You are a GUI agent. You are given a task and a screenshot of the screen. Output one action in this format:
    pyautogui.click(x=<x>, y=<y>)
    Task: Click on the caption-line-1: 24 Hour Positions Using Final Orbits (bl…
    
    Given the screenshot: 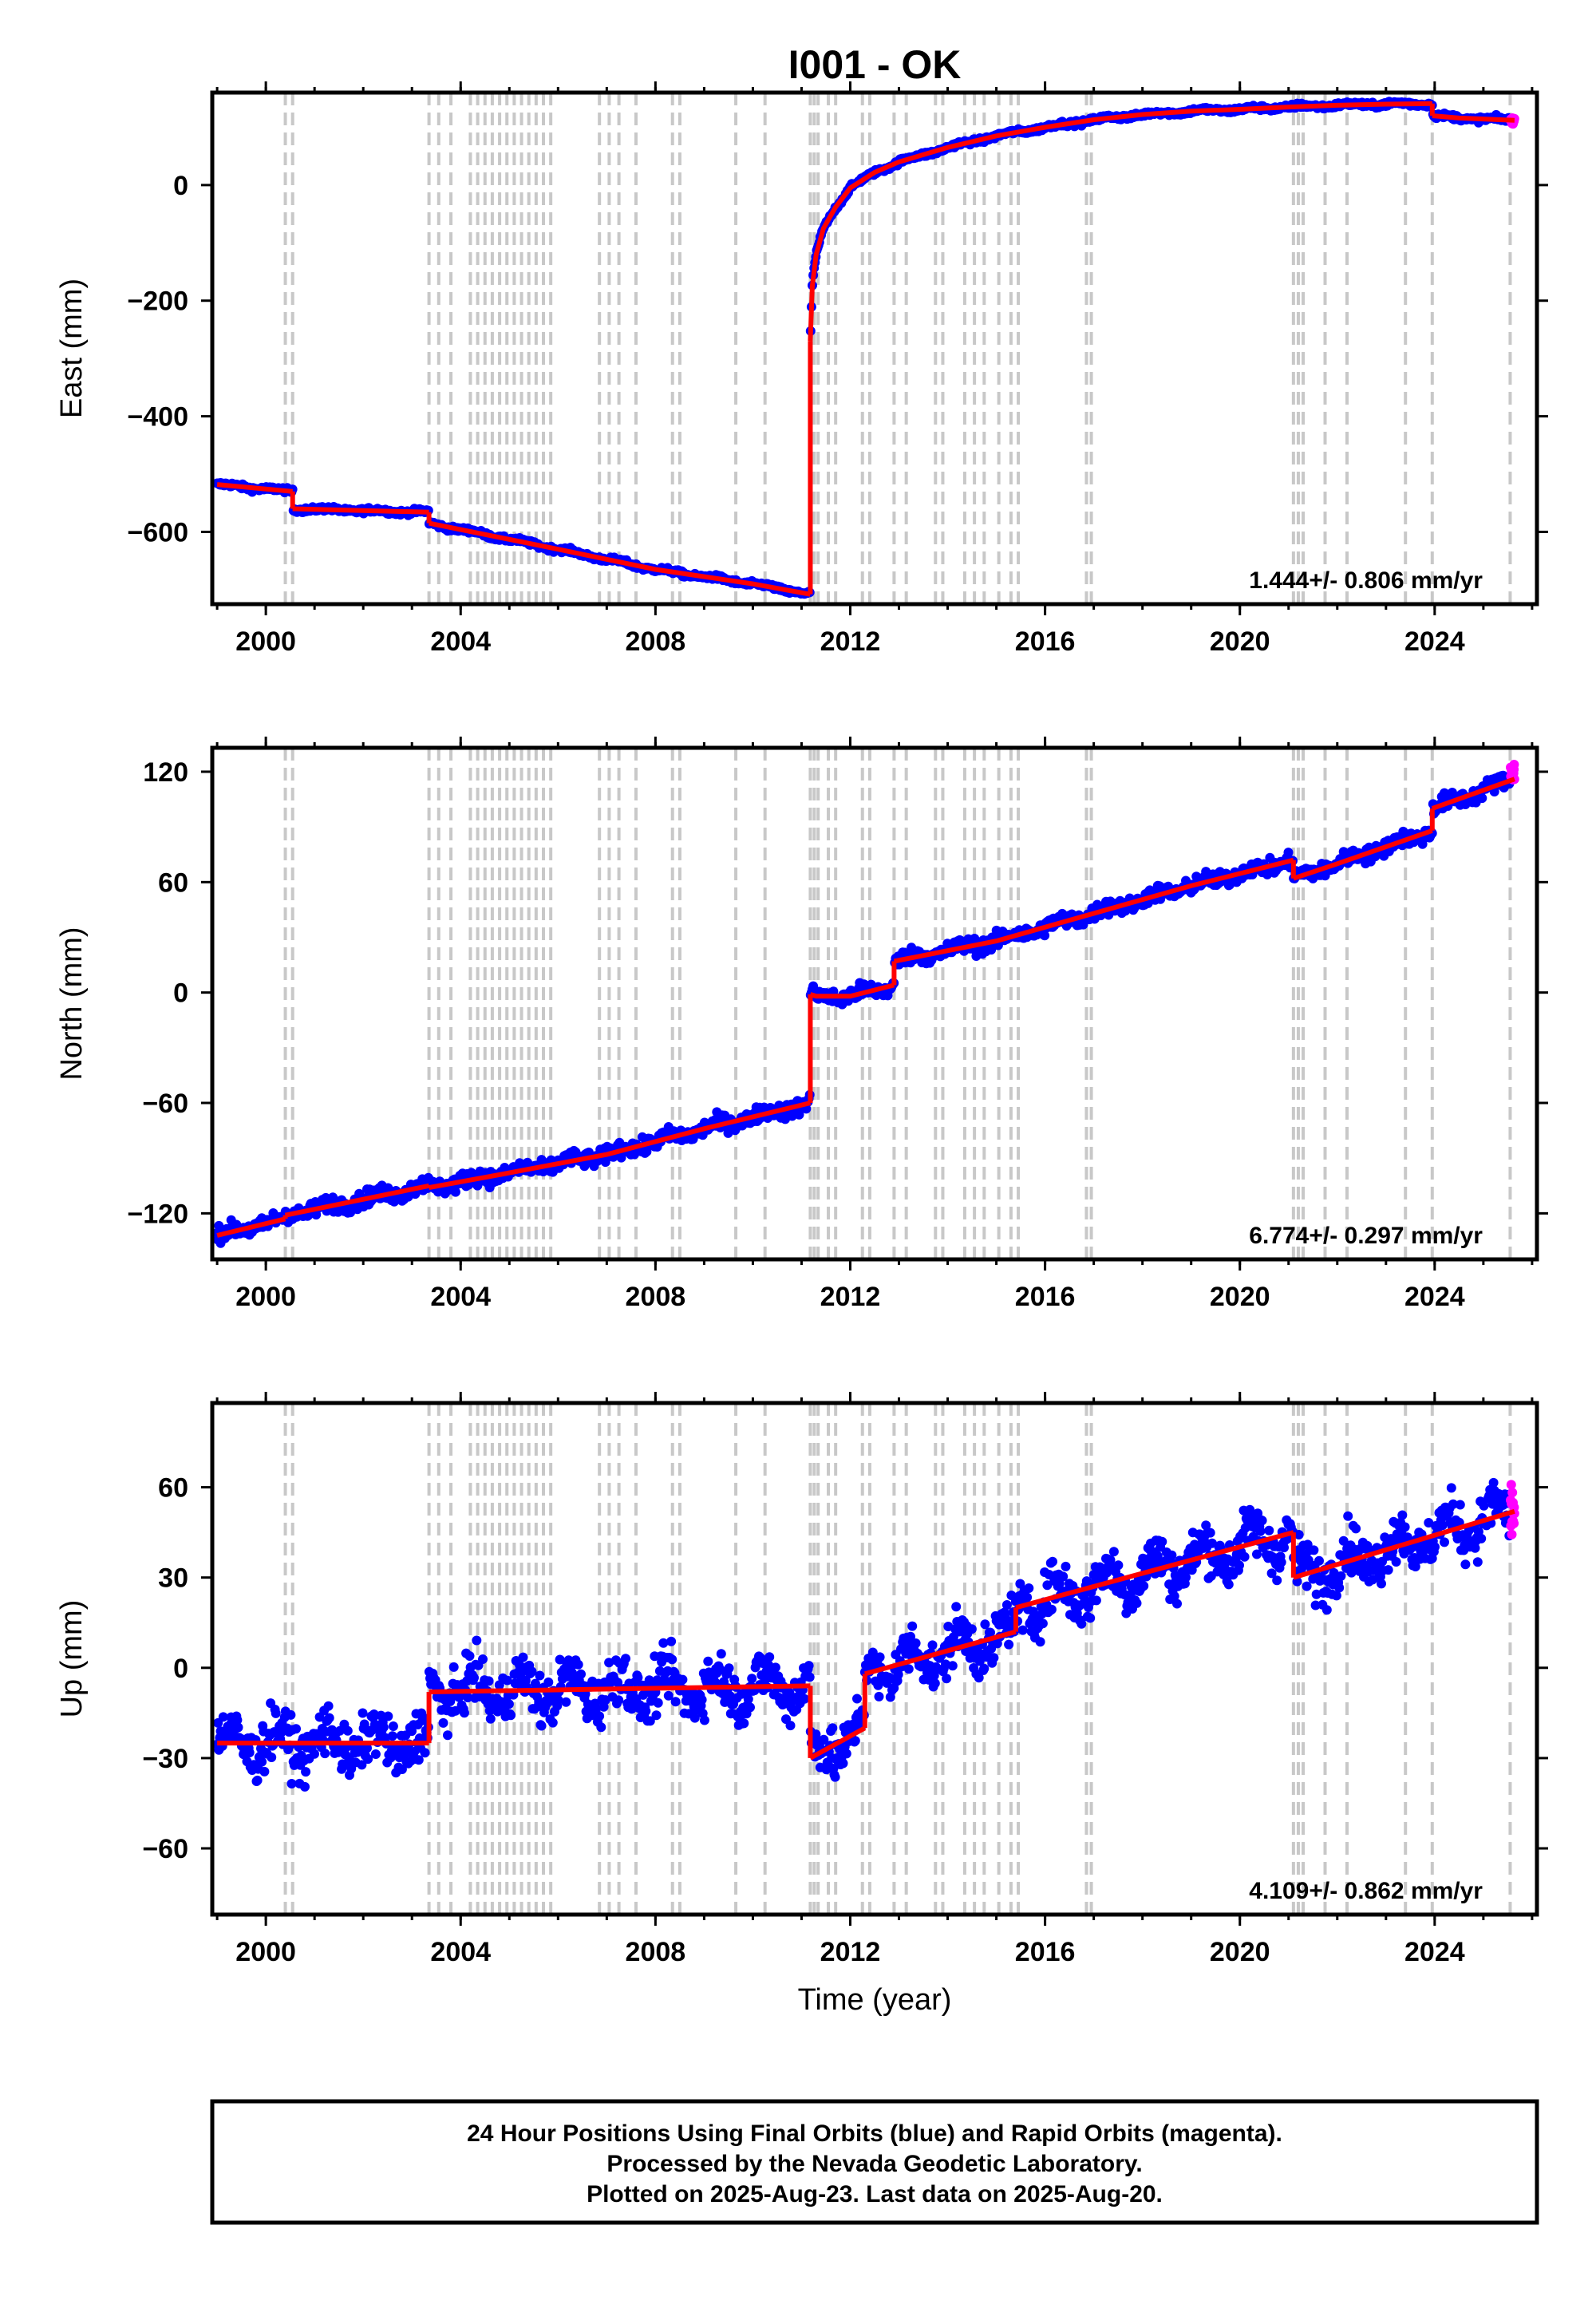 What is the action you would take?
    pyautogui.click(x=874, y=2133)
    